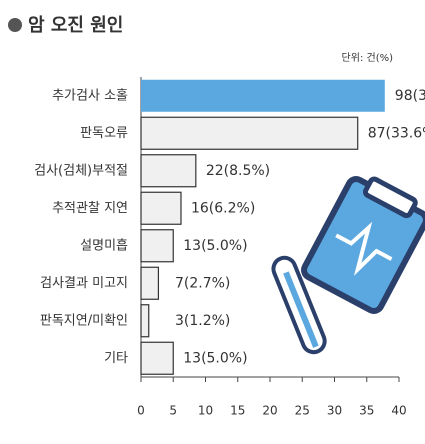 The width and height of the screenshot is (425, 444). Describe the element at coordinates (368, 57) in the screenshot. I see `unit-label: 단위: 건(%)` at that location.